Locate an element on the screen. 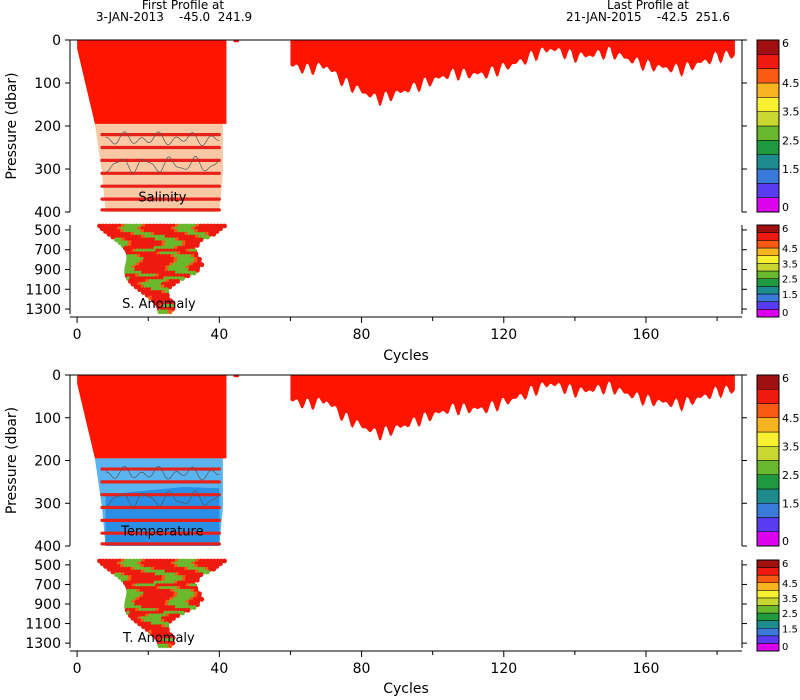 The height and width of the screenshot is (700, 800). y-tick-label: 100 is located at coordinates (47, 84).